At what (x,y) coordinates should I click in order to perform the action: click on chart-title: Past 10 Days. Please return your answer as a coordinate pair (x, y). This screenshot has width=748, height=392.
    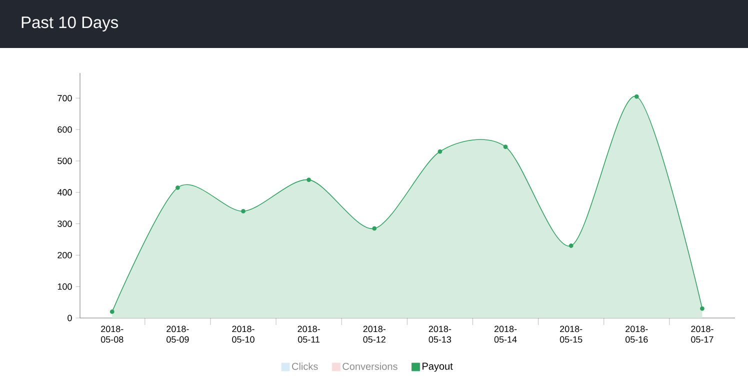
    Looking at the image, I should click on (70, 24).